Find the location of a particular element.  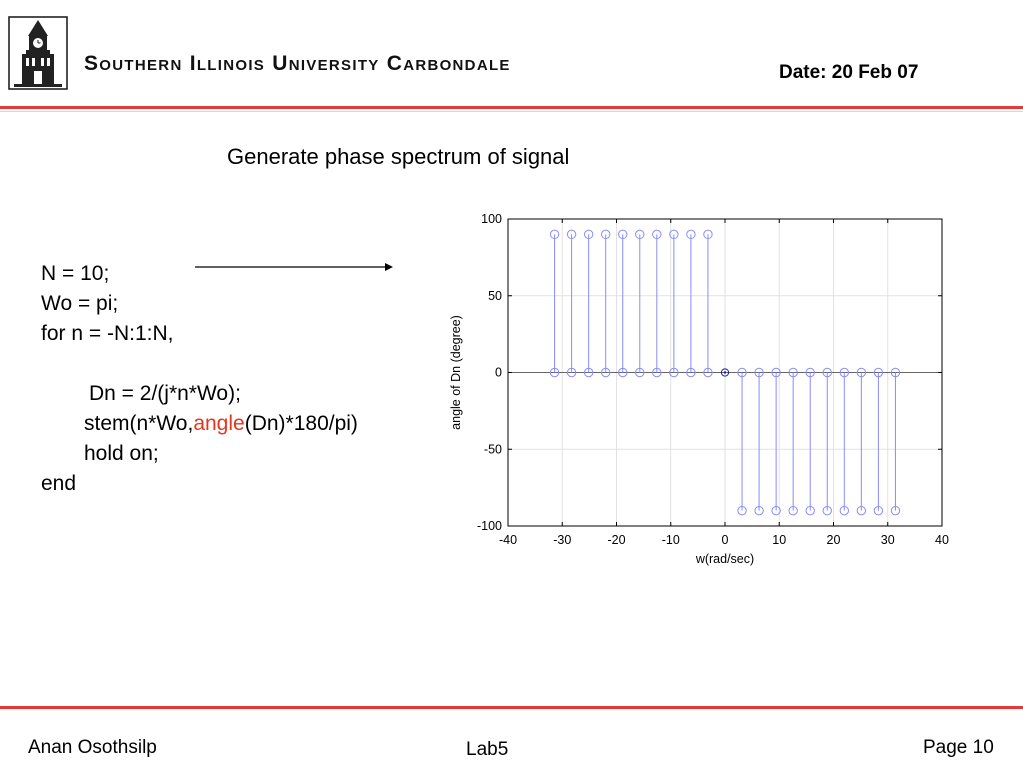

code-text: hold on; is located at coordinates (121, 453).